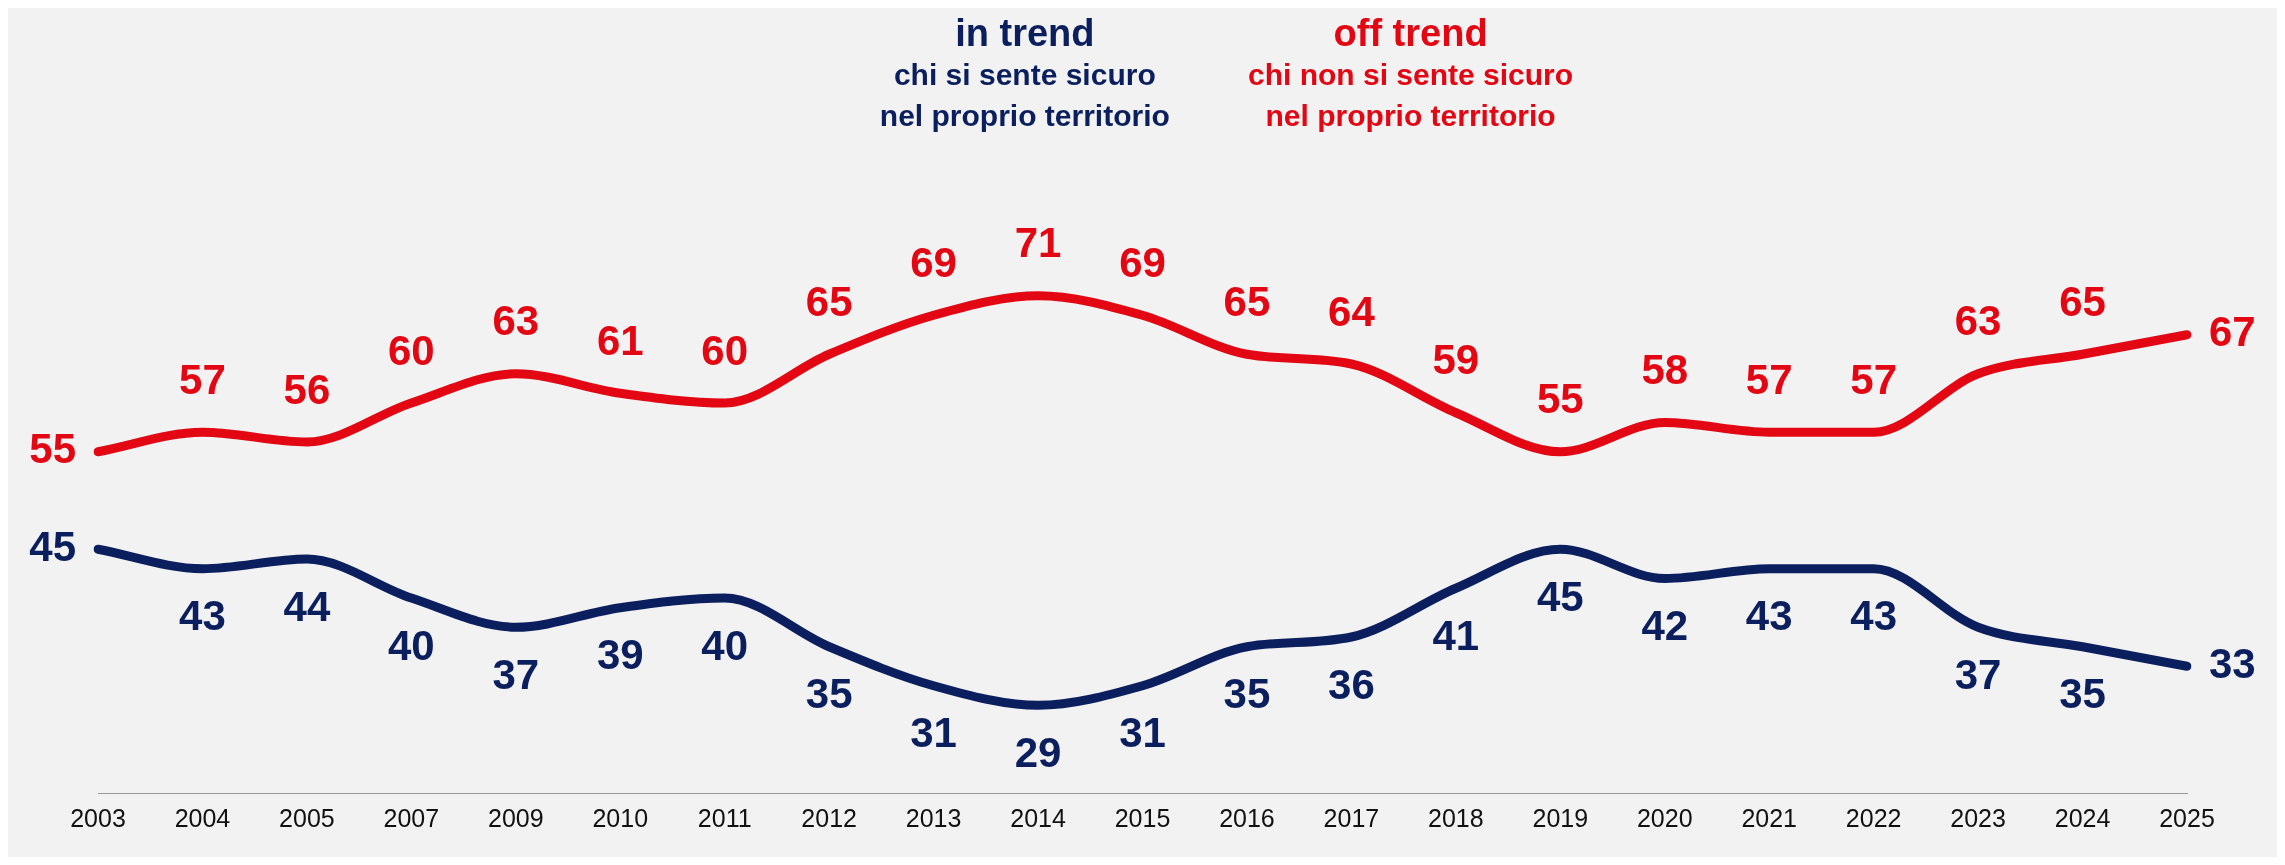 The width and height of the screenshot is (2285, 865). What do you see at coordinates (1142, 817) in the screenshot?
I see `x-tick-label: 2015` at bounding box center [1142, 817].